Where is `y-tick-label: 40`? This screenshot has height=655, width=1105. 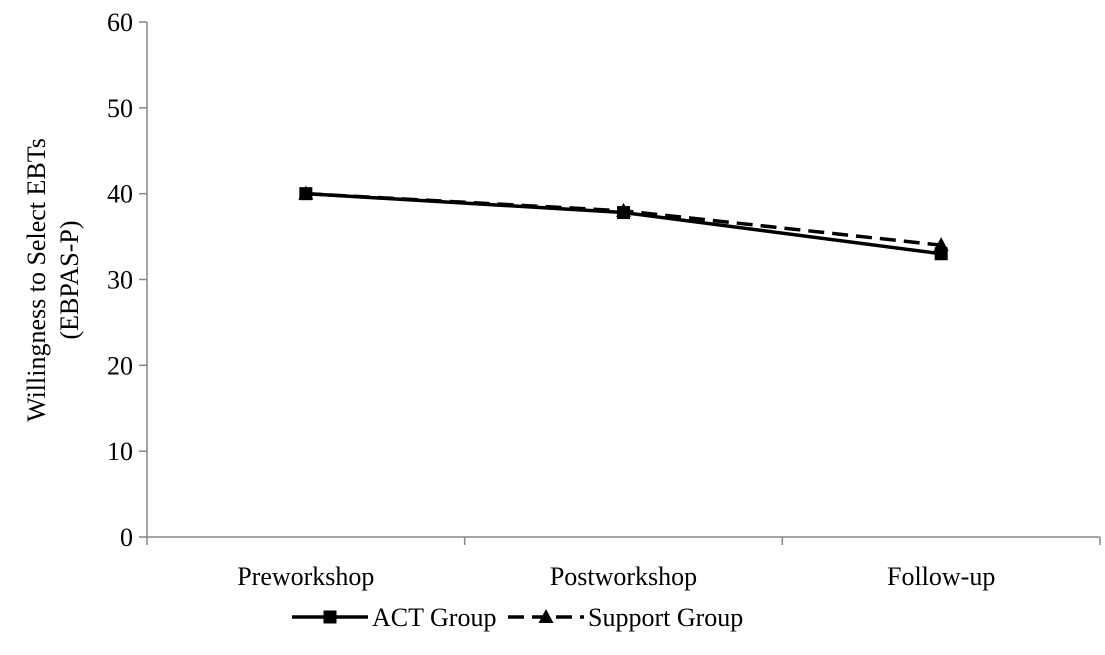
y-tick-label: 40 is located at coordinates (120, 194).